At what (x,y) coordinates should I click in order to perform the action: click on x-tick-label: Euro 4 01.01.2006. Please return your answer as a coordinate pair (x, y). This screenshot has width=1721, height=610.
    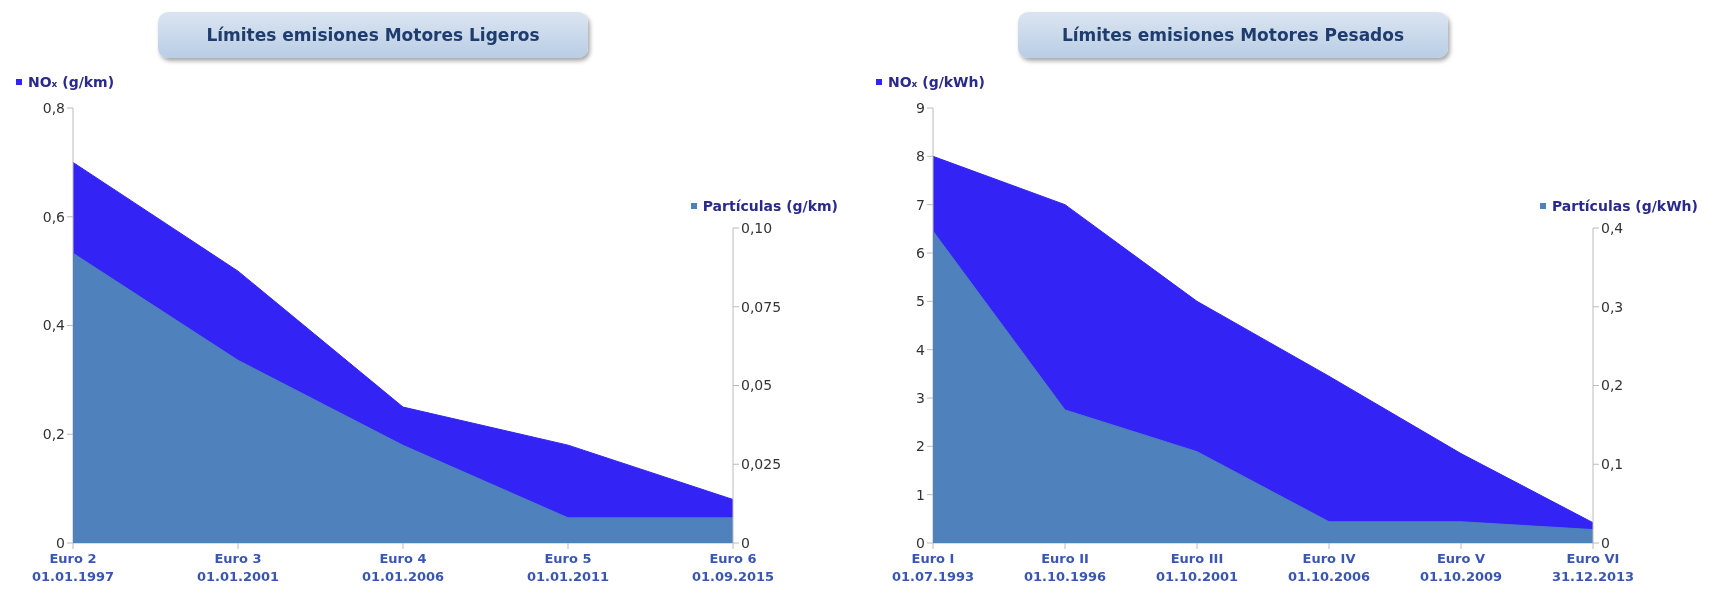
    Looking at the image, I should click on (403, 567).